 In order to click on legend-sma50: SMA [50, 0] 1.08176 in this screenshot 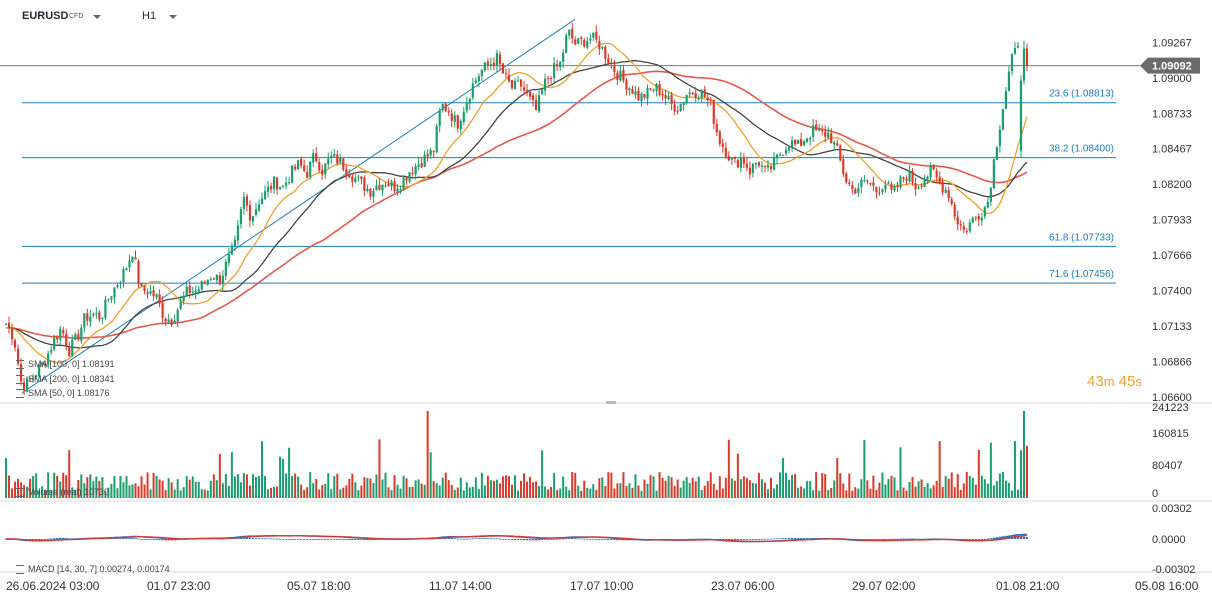, I will do `click(63, 393)`.